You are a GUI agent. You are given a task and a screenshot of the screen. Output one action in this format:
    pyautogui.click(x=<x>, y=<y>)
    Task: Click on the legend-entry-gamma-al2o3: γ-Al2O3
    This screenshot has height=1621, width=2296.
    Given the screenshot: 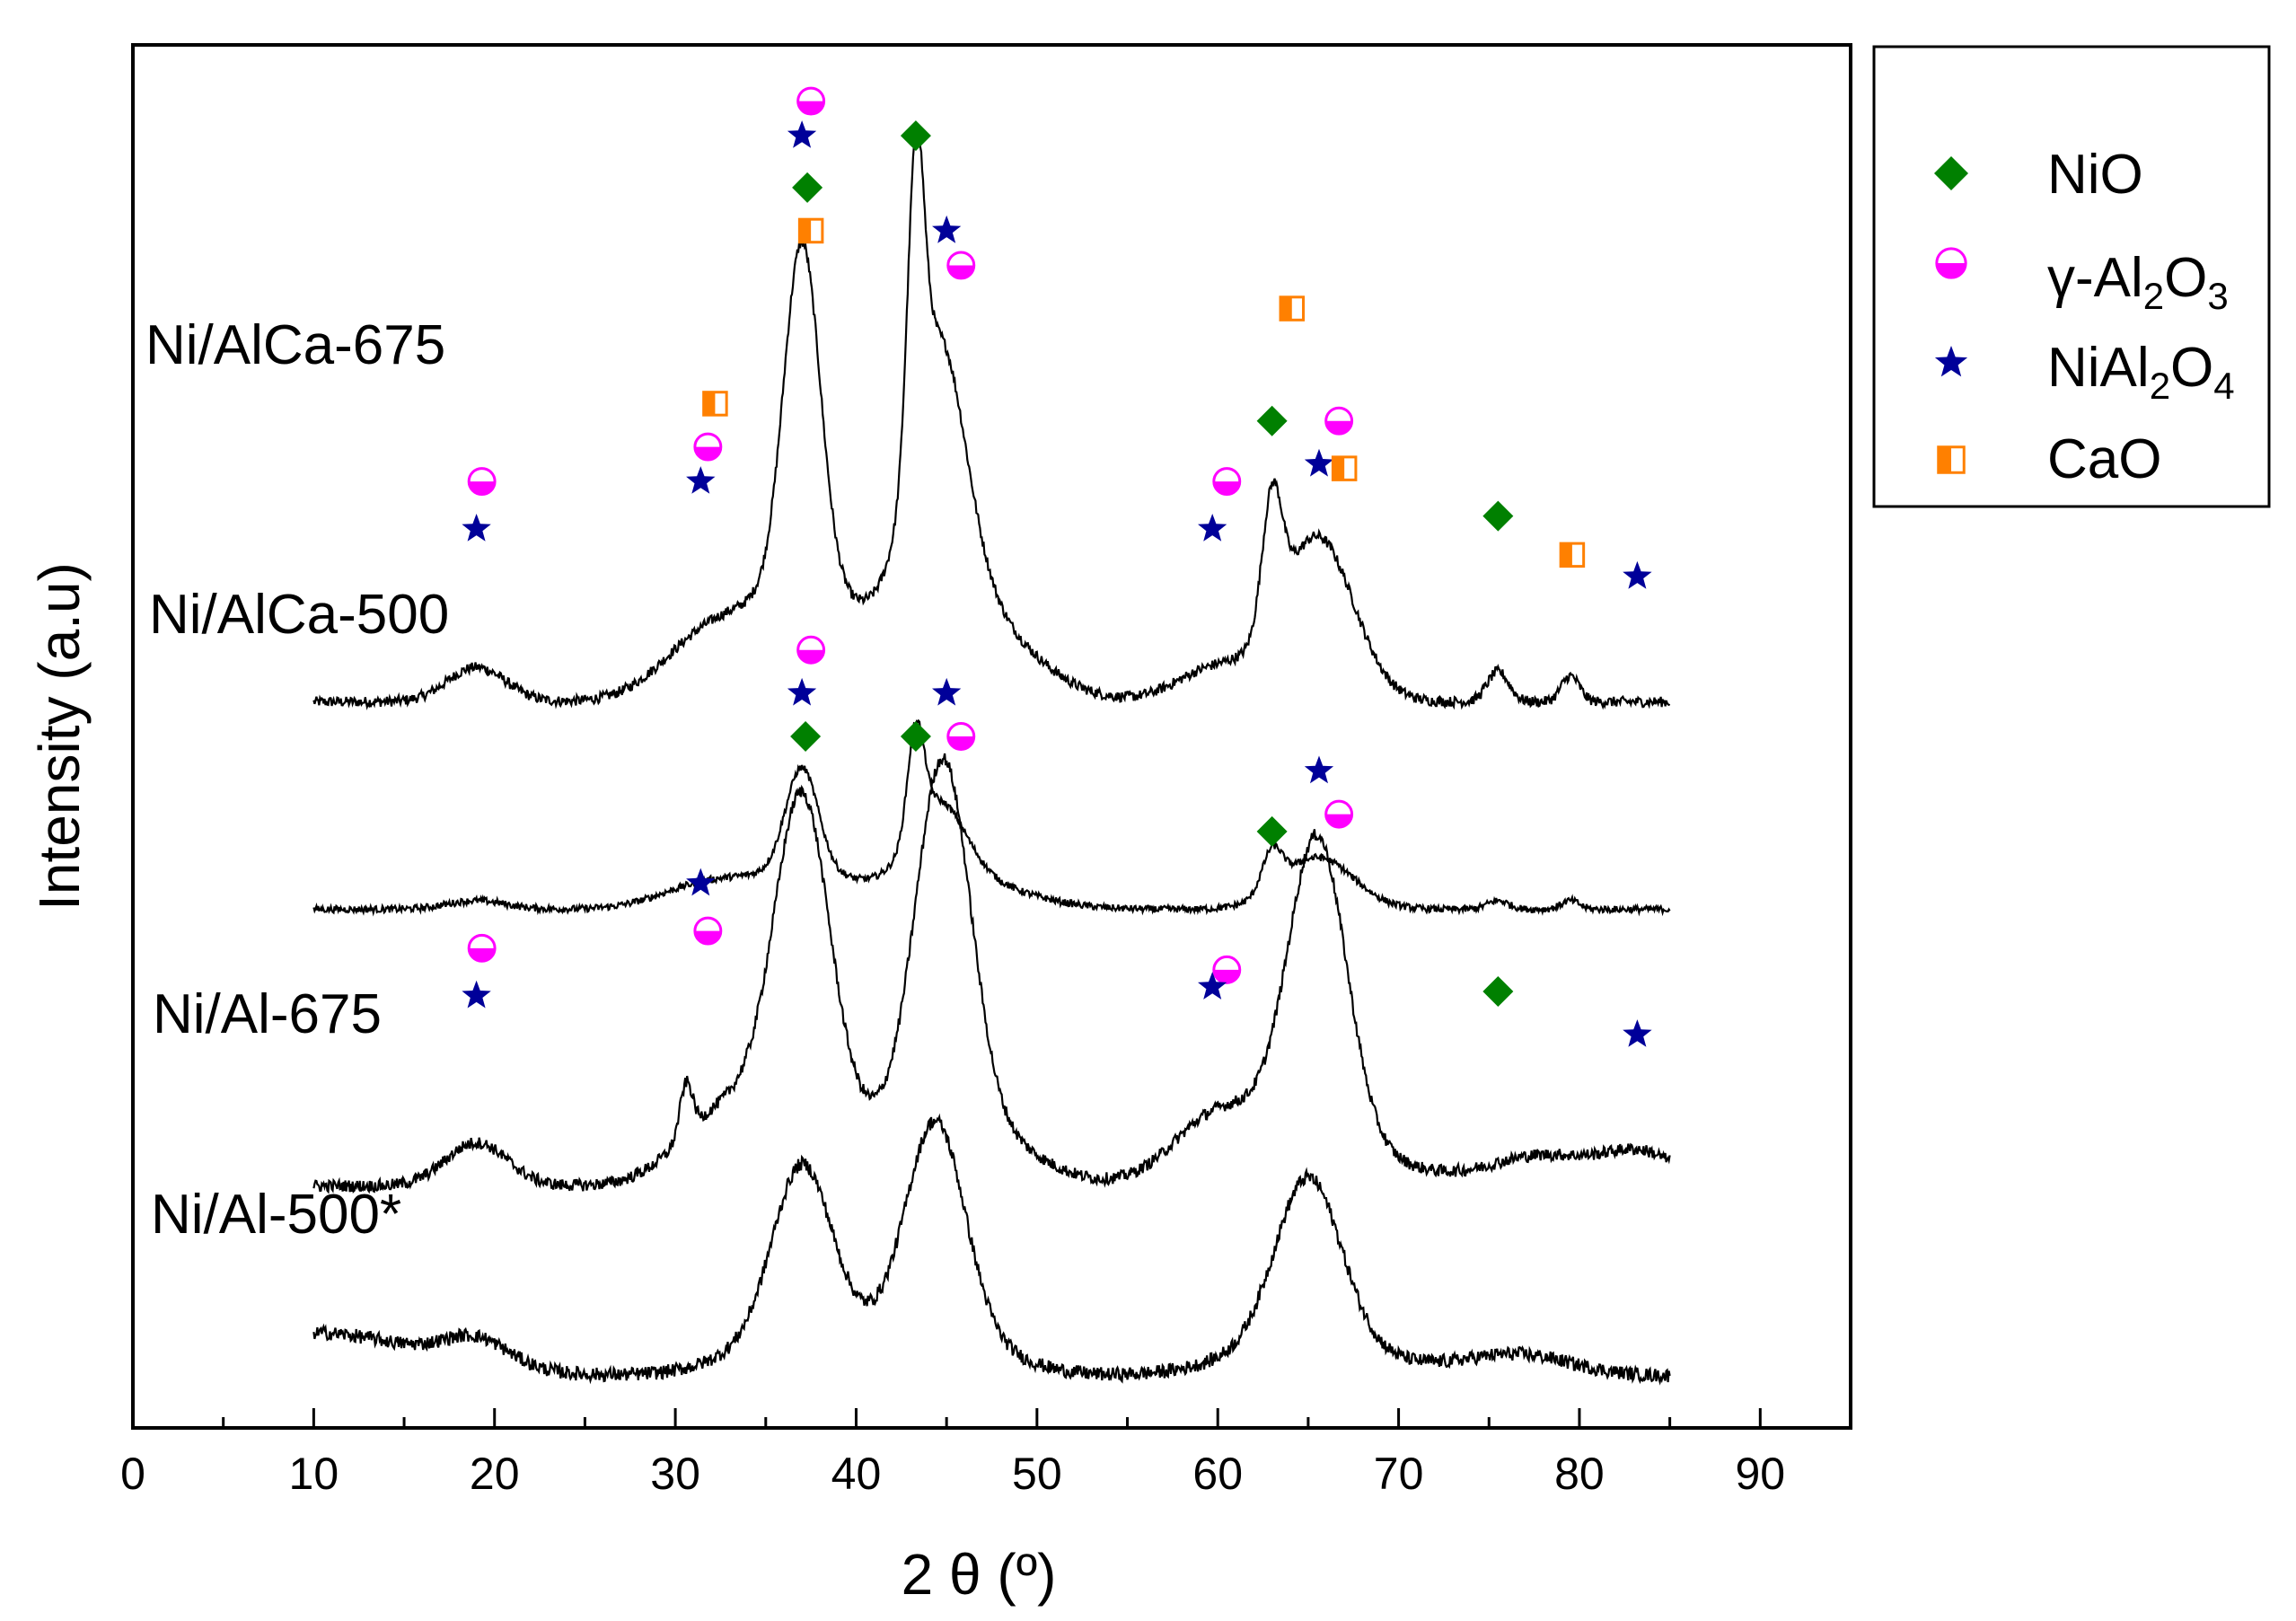 What is the action you would take?
    pyautogui.click(x=2082, y=282)
    